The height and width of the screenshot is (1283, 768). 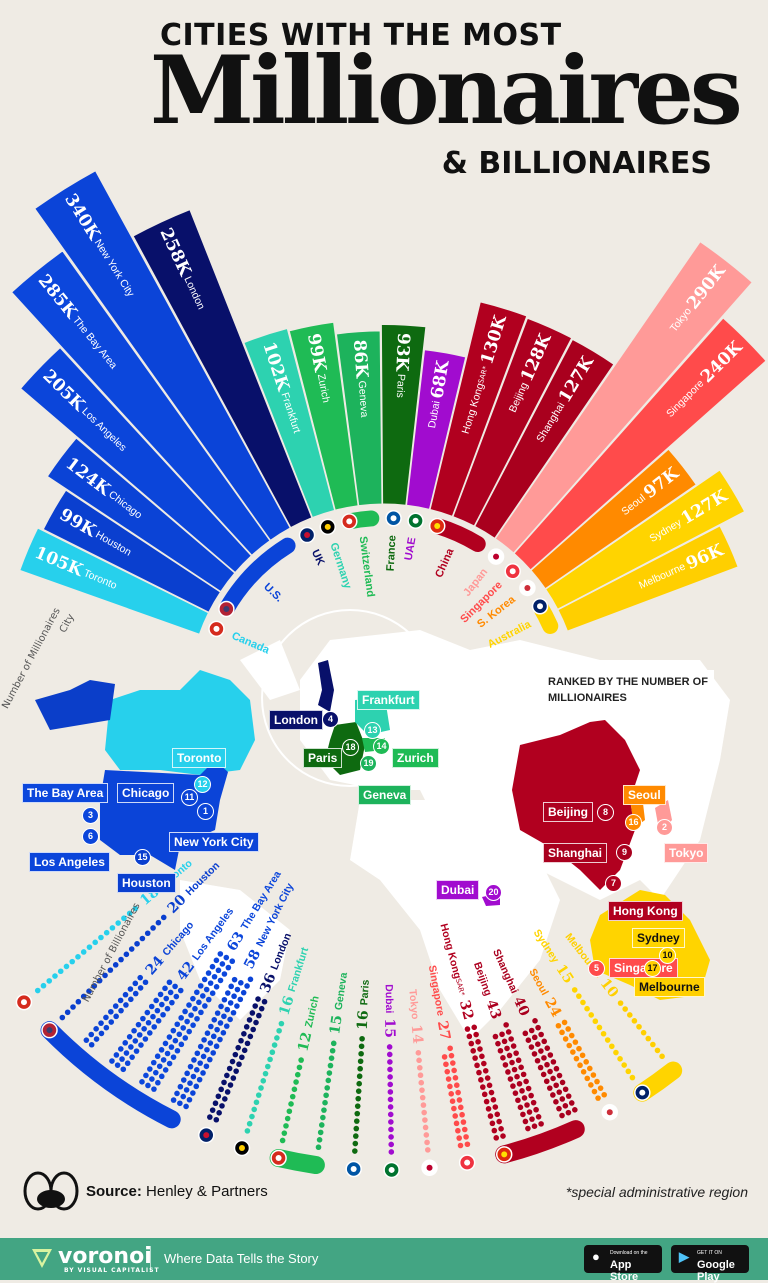 I want to click on map-rank-badge: 10, so click(x=667, y=955).